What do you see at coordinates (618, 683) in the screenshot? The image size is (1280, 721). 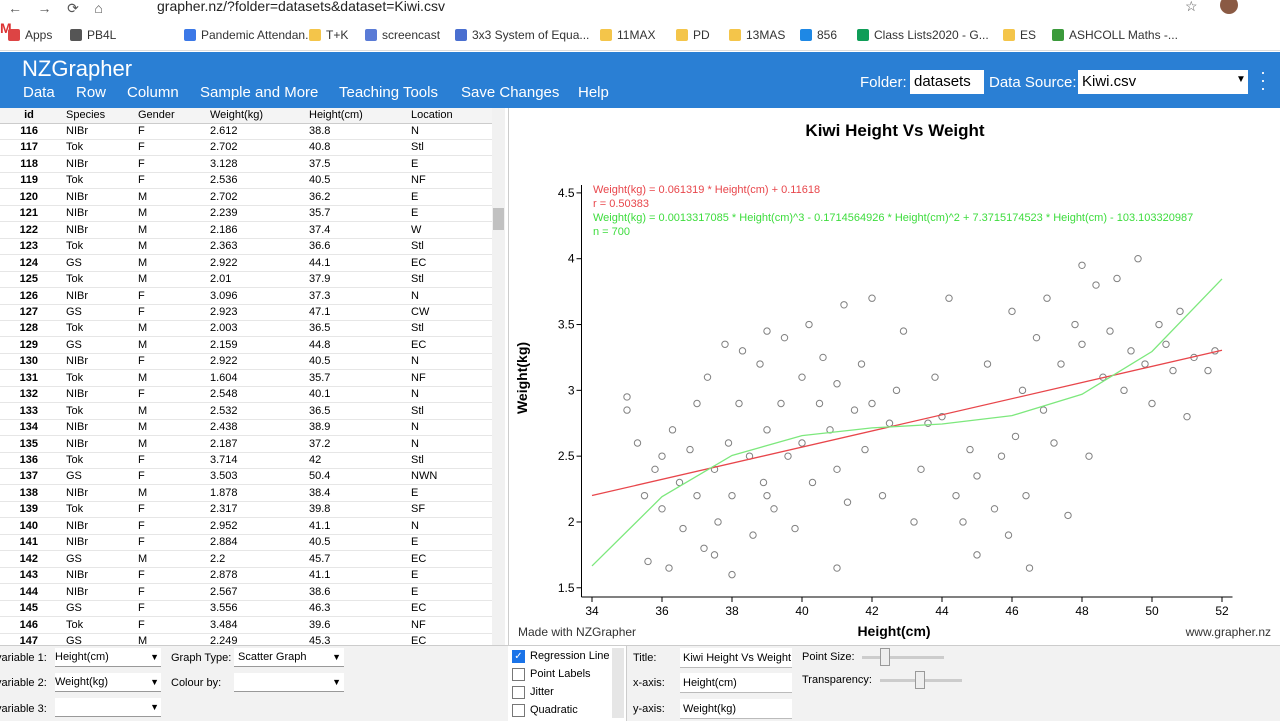 I see `options-scrollbar` at bounding box center [618, 683].